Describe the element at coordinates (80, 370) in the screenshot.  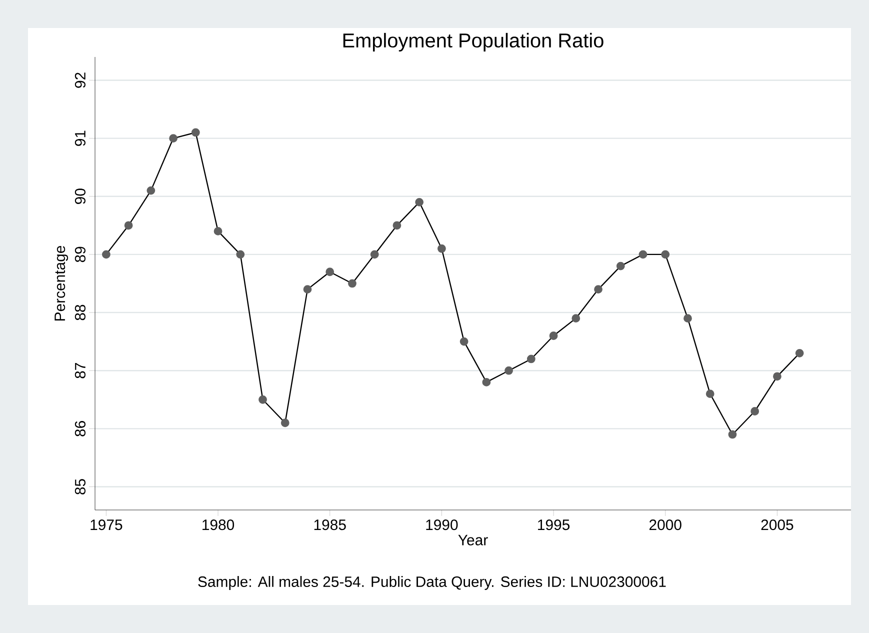
I see `y-tick-label: 87` at that location.